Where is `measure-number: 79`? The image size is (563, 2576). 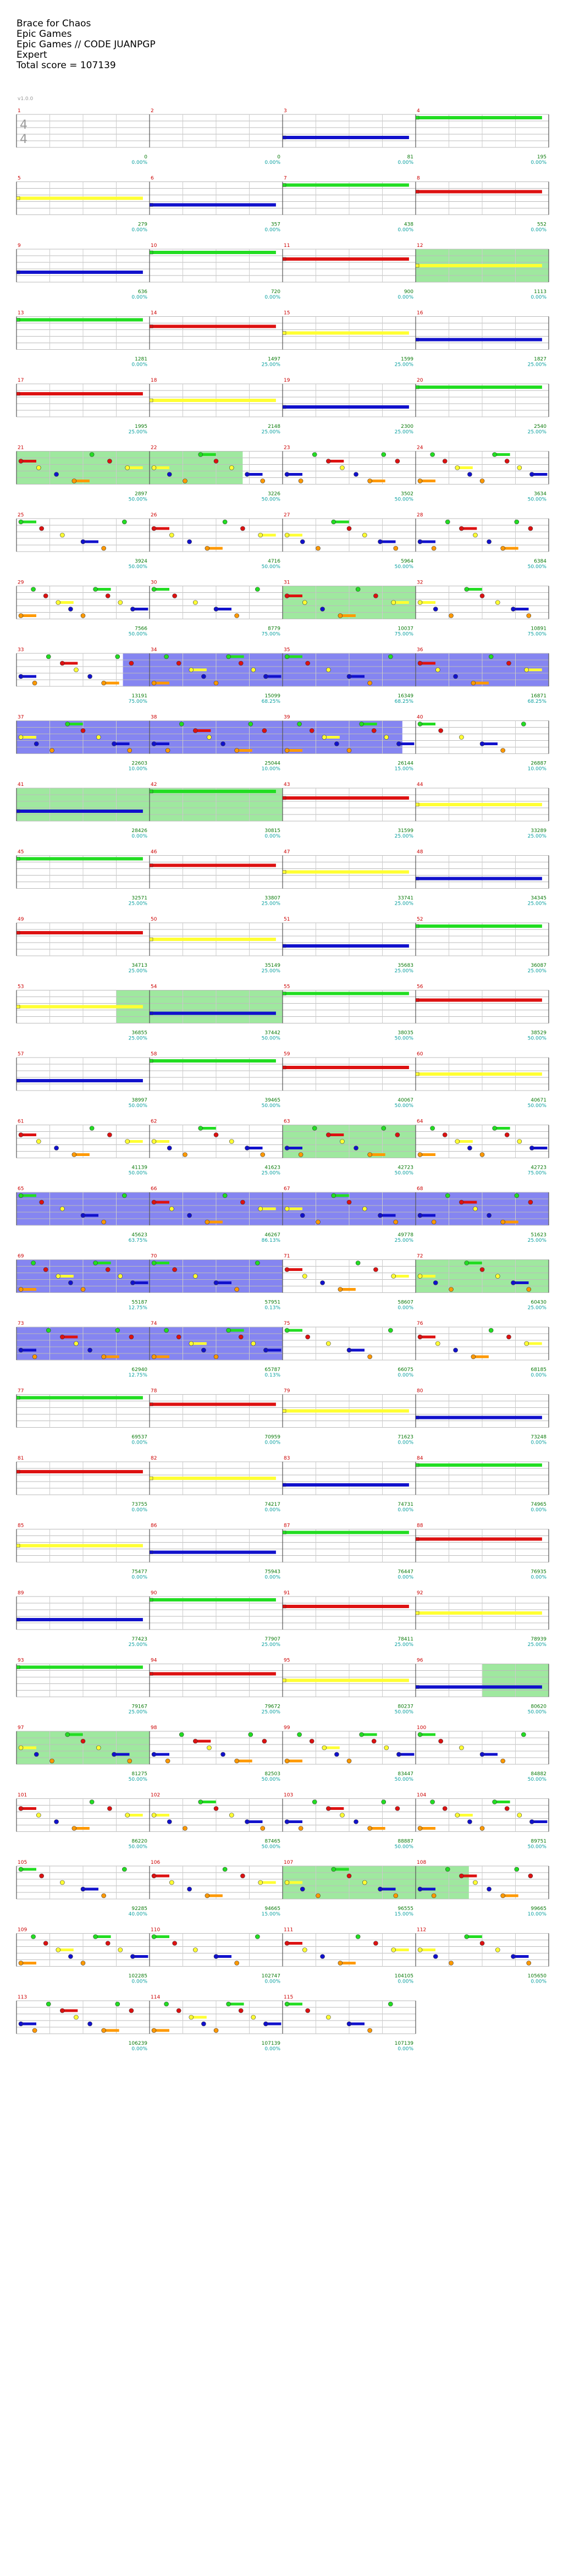 measure-number: 79 is located at coordinates (287, 1391).